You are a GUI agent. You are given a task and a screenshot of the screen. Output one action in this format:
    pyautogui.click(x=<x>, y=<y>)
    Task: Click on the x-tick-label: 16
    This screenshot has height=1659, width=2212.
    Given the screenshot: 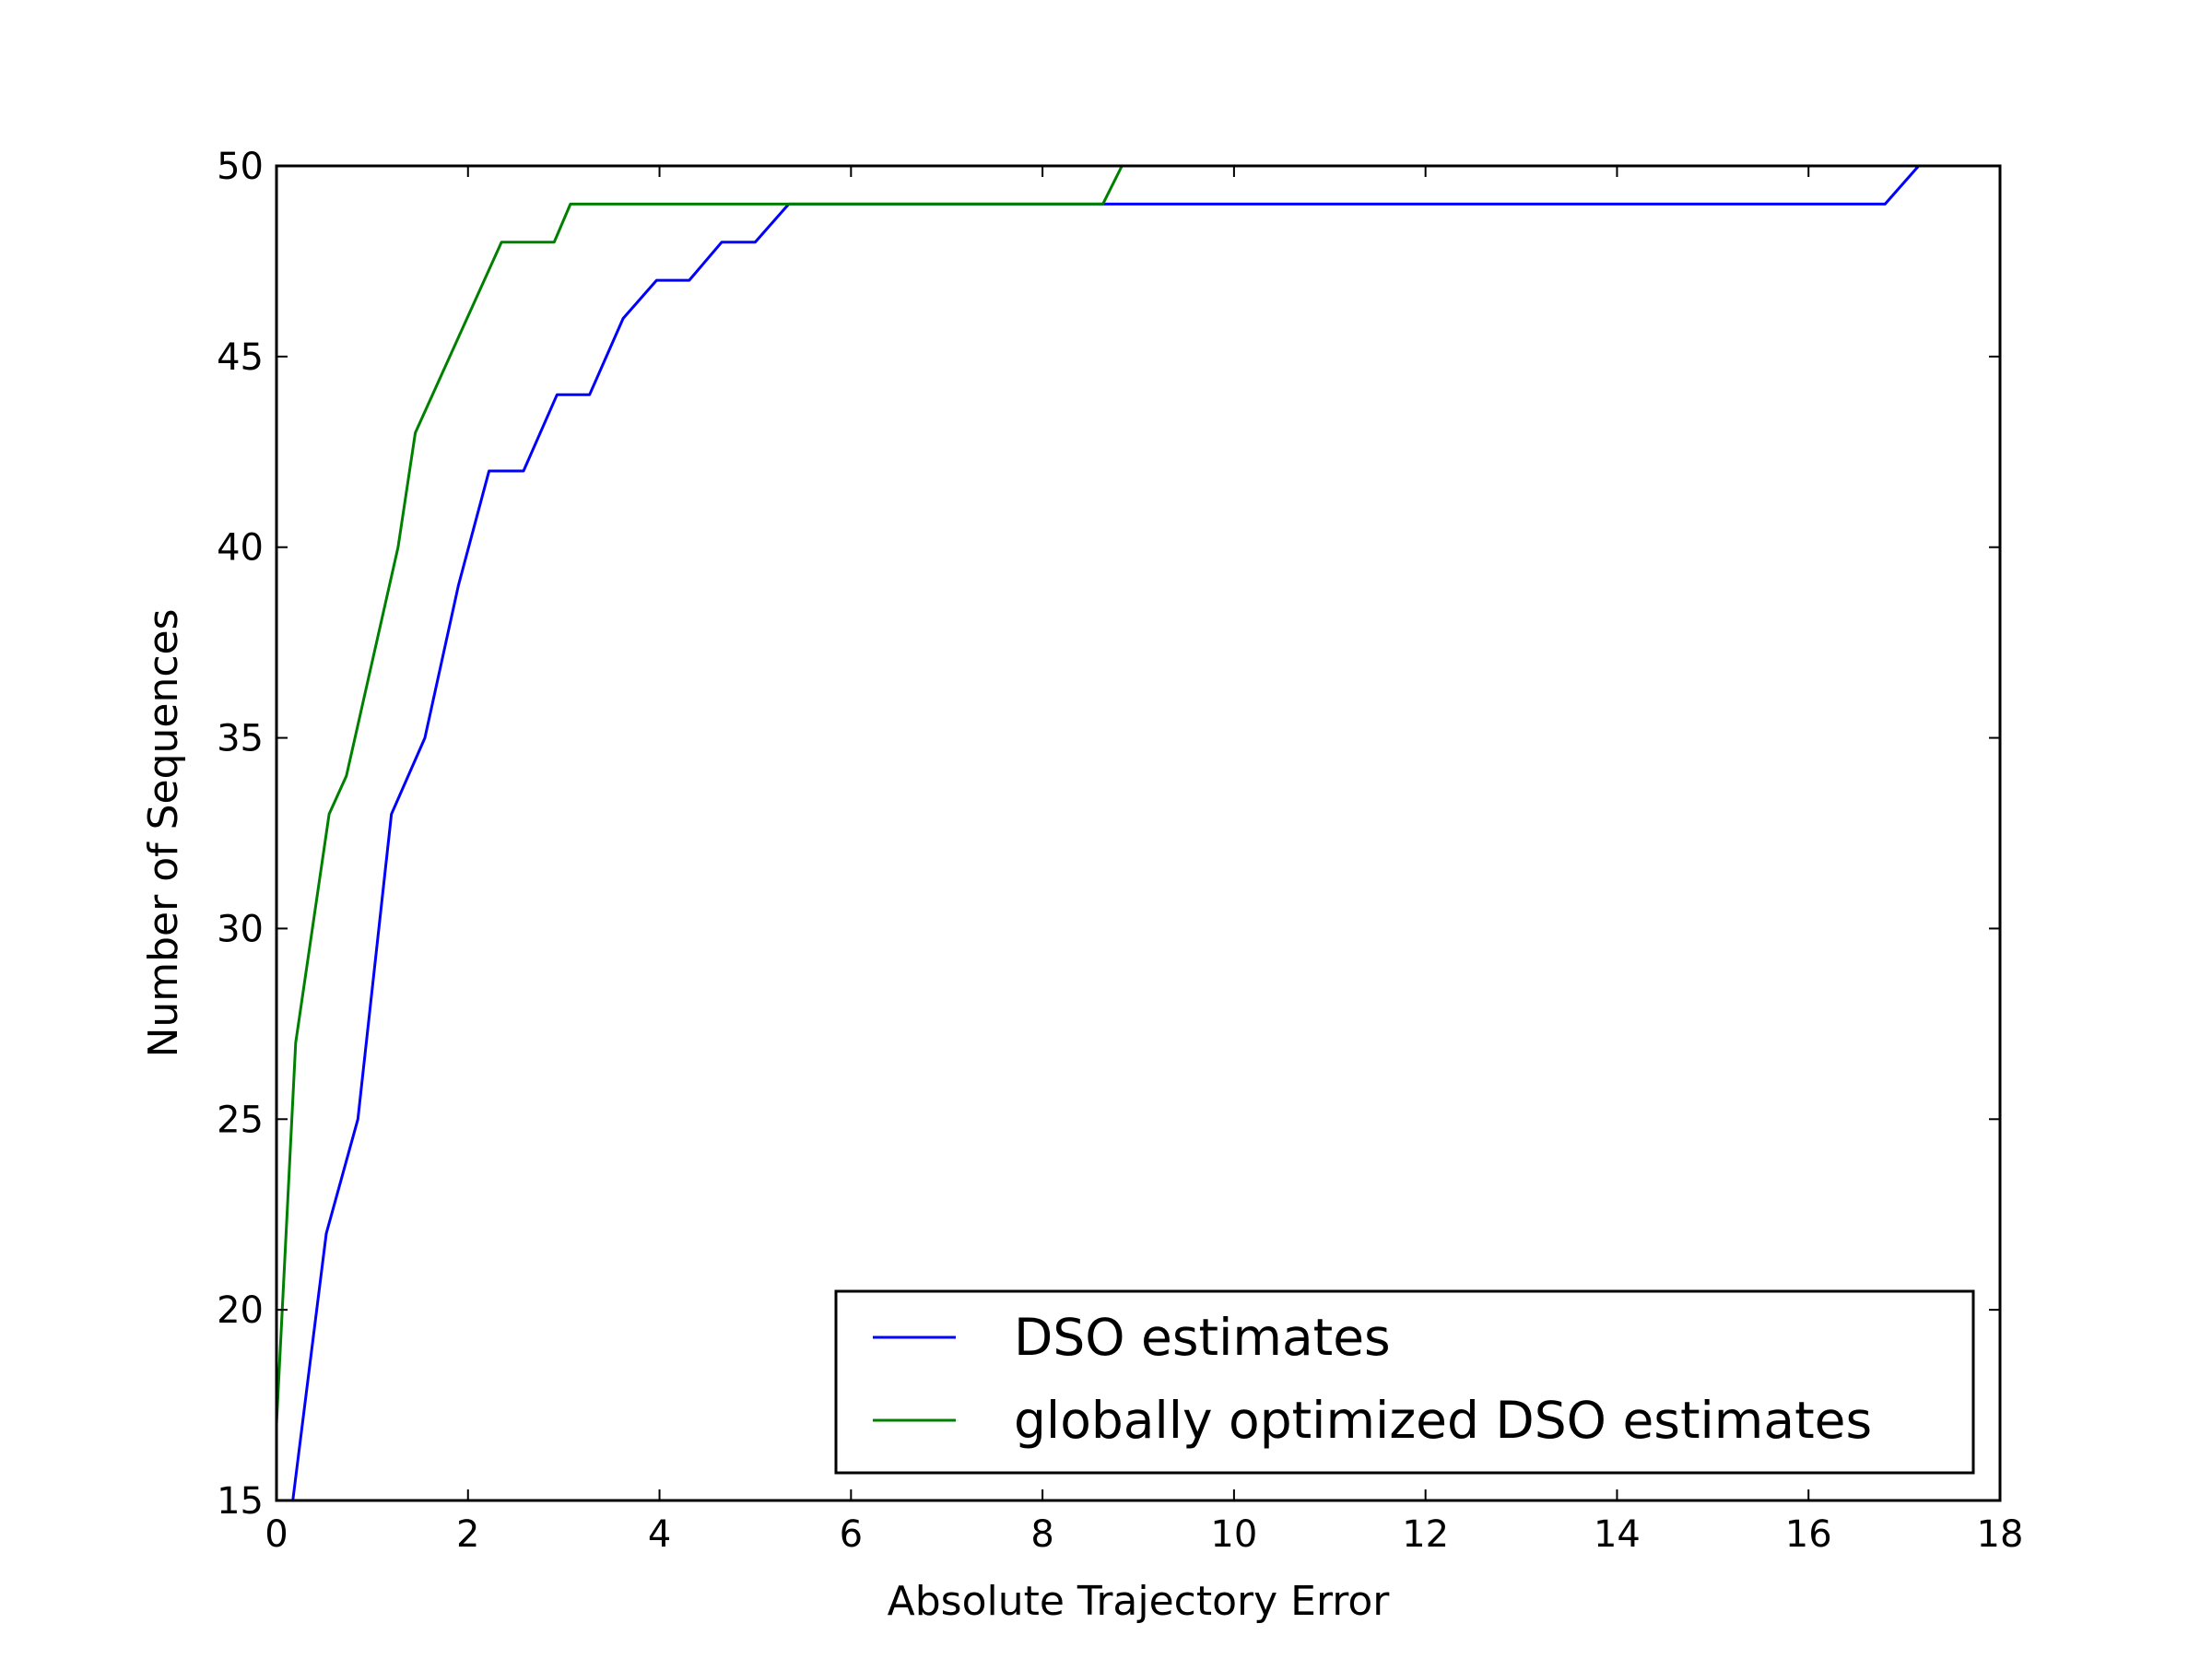 What is the action you would take?
    pyautogui.click(x=1808, y=1534)
    